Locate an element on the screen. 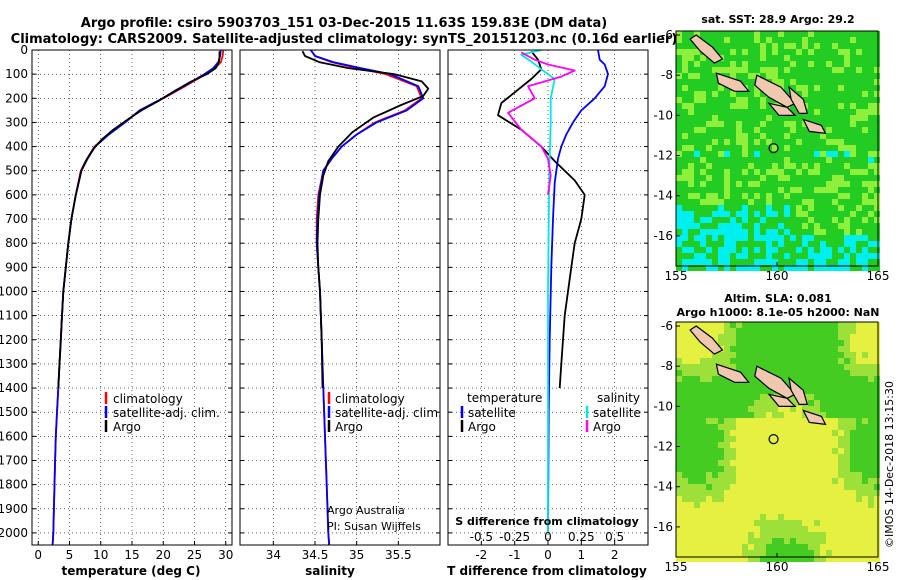  ytick-label: 1600 is located at coordinates (14, 436).